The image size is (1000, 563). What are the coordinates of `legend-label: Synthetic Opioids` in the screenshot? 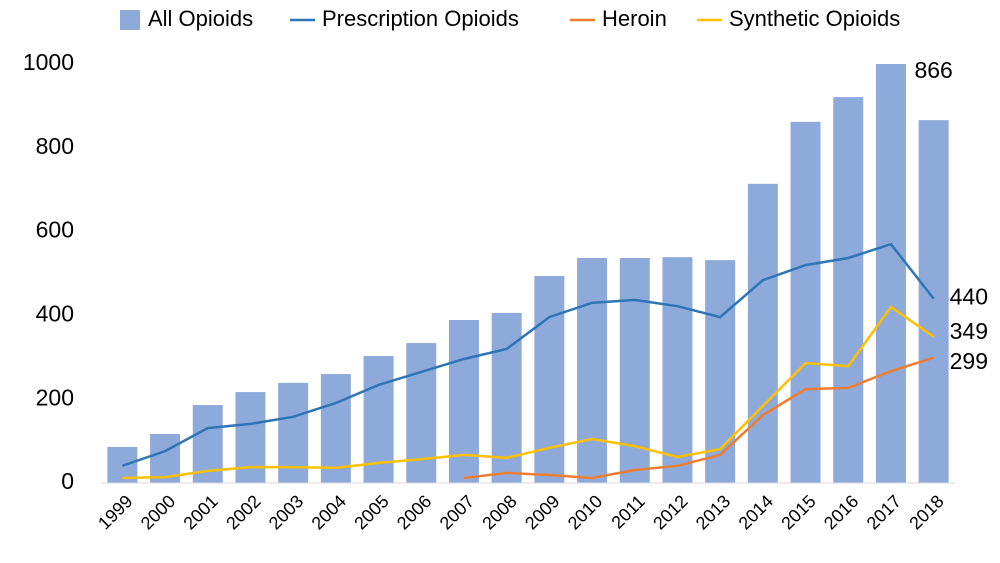 It's located at (814, 18).